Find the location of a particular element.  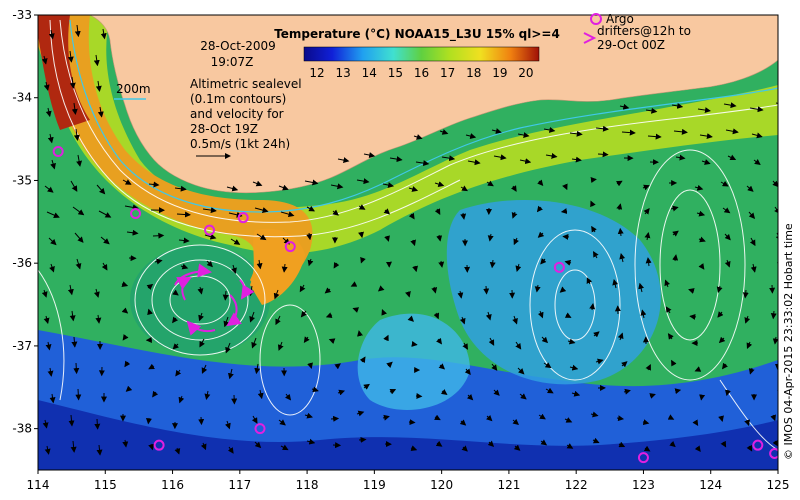

argo-legend-label: Argo is located at coordinates (620, 19).